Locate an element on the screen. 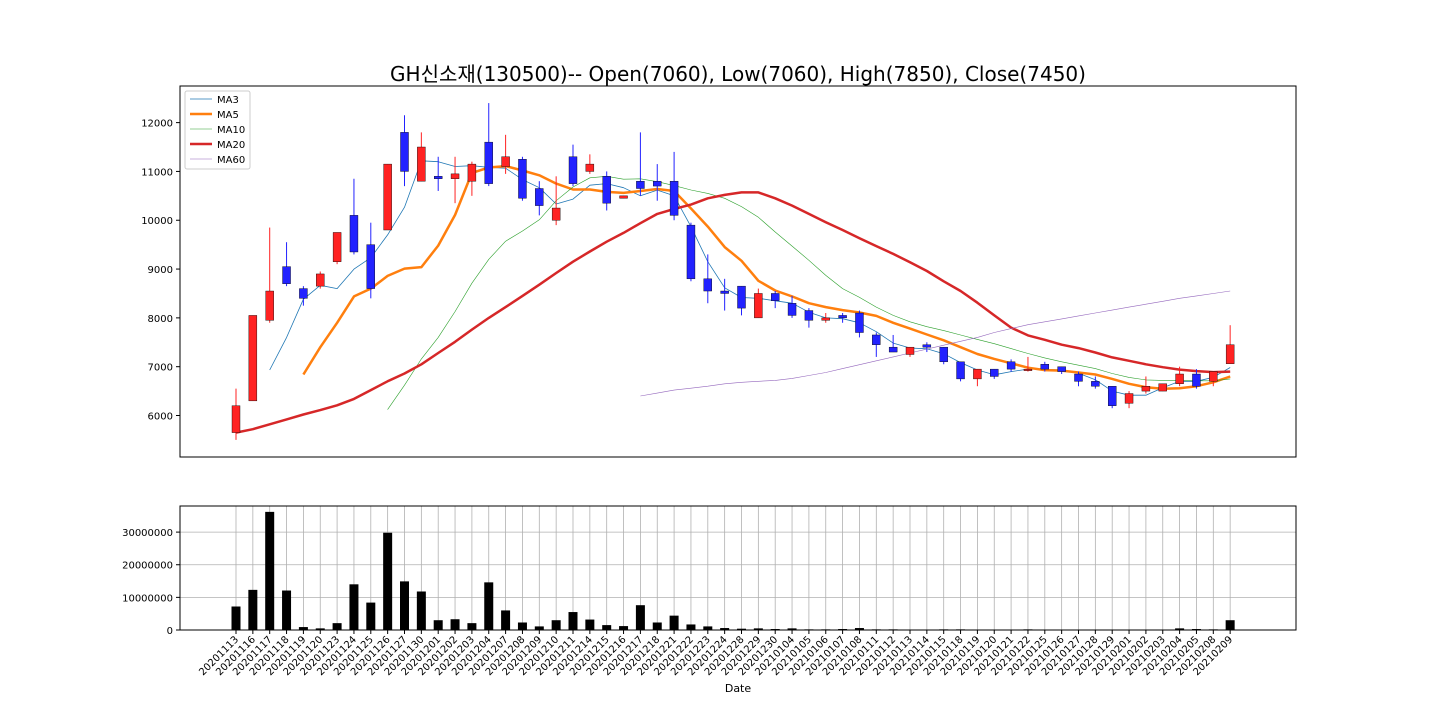 The image size is (1440, 720). legend: MA3 MA5 MA10 MA20 MA60 is located at coordinates (217, 130).